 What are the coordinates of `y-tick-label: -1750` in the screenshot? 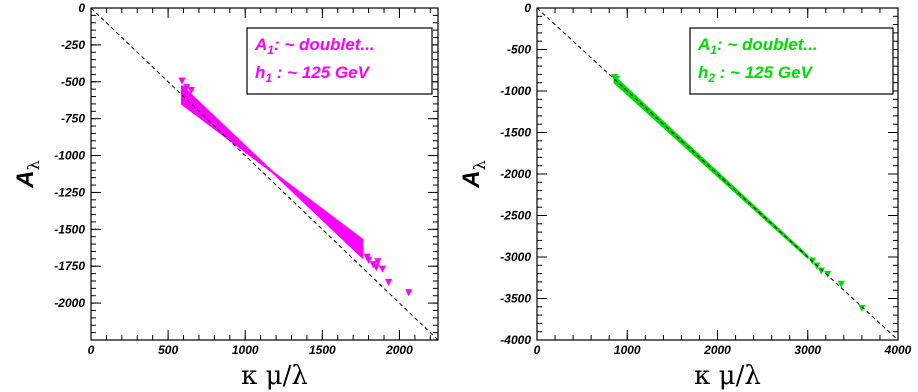 It's located at (69, 266).